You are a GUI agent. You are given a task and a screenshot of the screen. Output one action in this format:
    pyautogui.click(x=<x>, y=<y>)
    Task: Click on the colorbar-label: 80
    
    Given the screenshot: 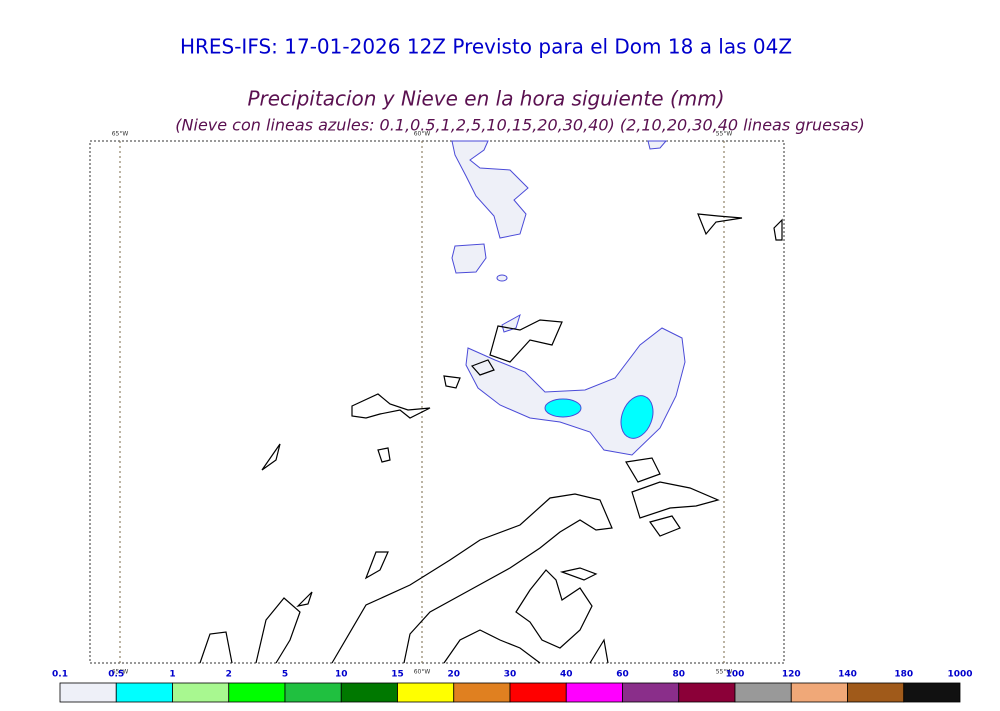 What is the action you would take?
    pyautogui.click(x=678, y=675)
    